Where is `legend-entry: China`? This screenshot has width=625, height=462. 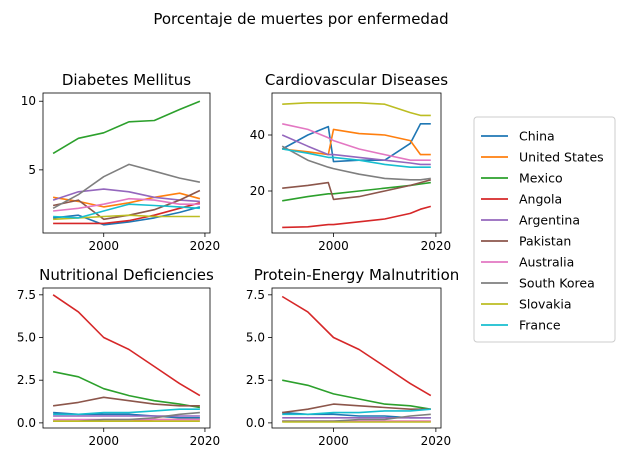 legend-entry: China is located at coordinates (518, 136).